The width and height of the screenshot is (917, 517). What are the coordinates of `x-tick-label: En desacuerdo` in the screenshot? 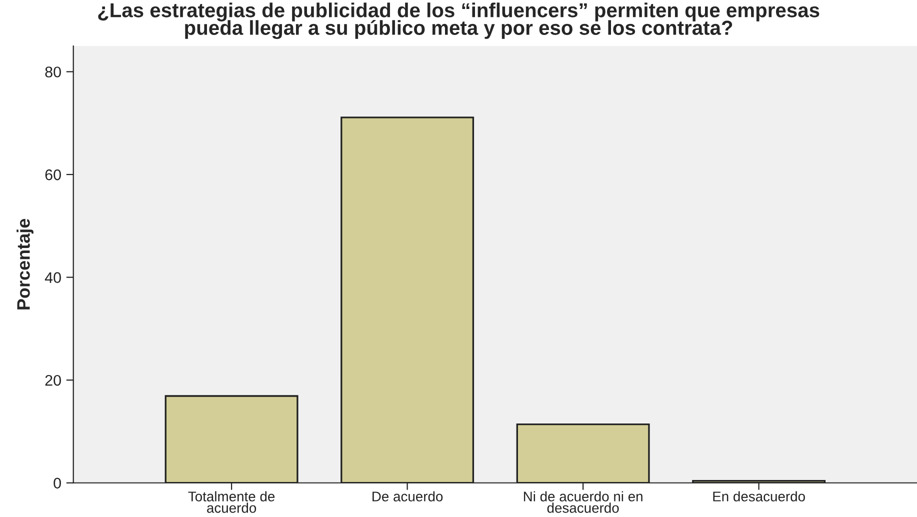 It's located at (759, 496).